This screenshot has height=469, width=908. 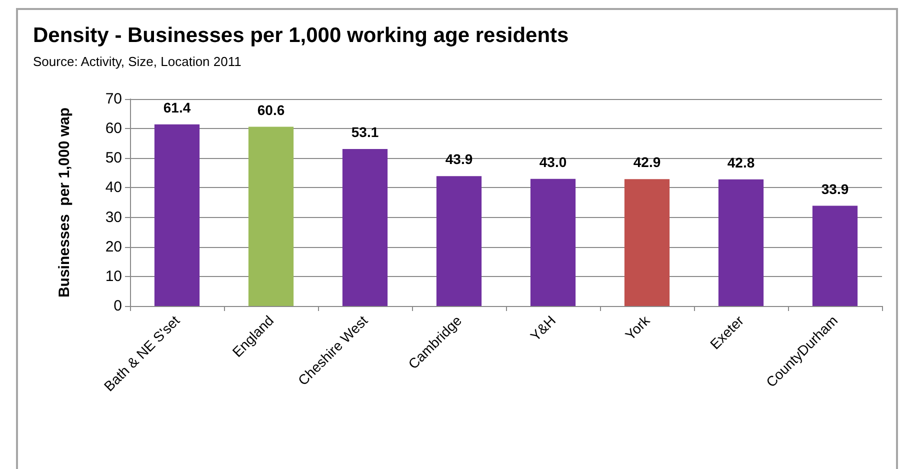 What do you see at coordinates (647, 162) in the screenshot?
I see `data-label: 42.9` at bounding box center [647, 162].